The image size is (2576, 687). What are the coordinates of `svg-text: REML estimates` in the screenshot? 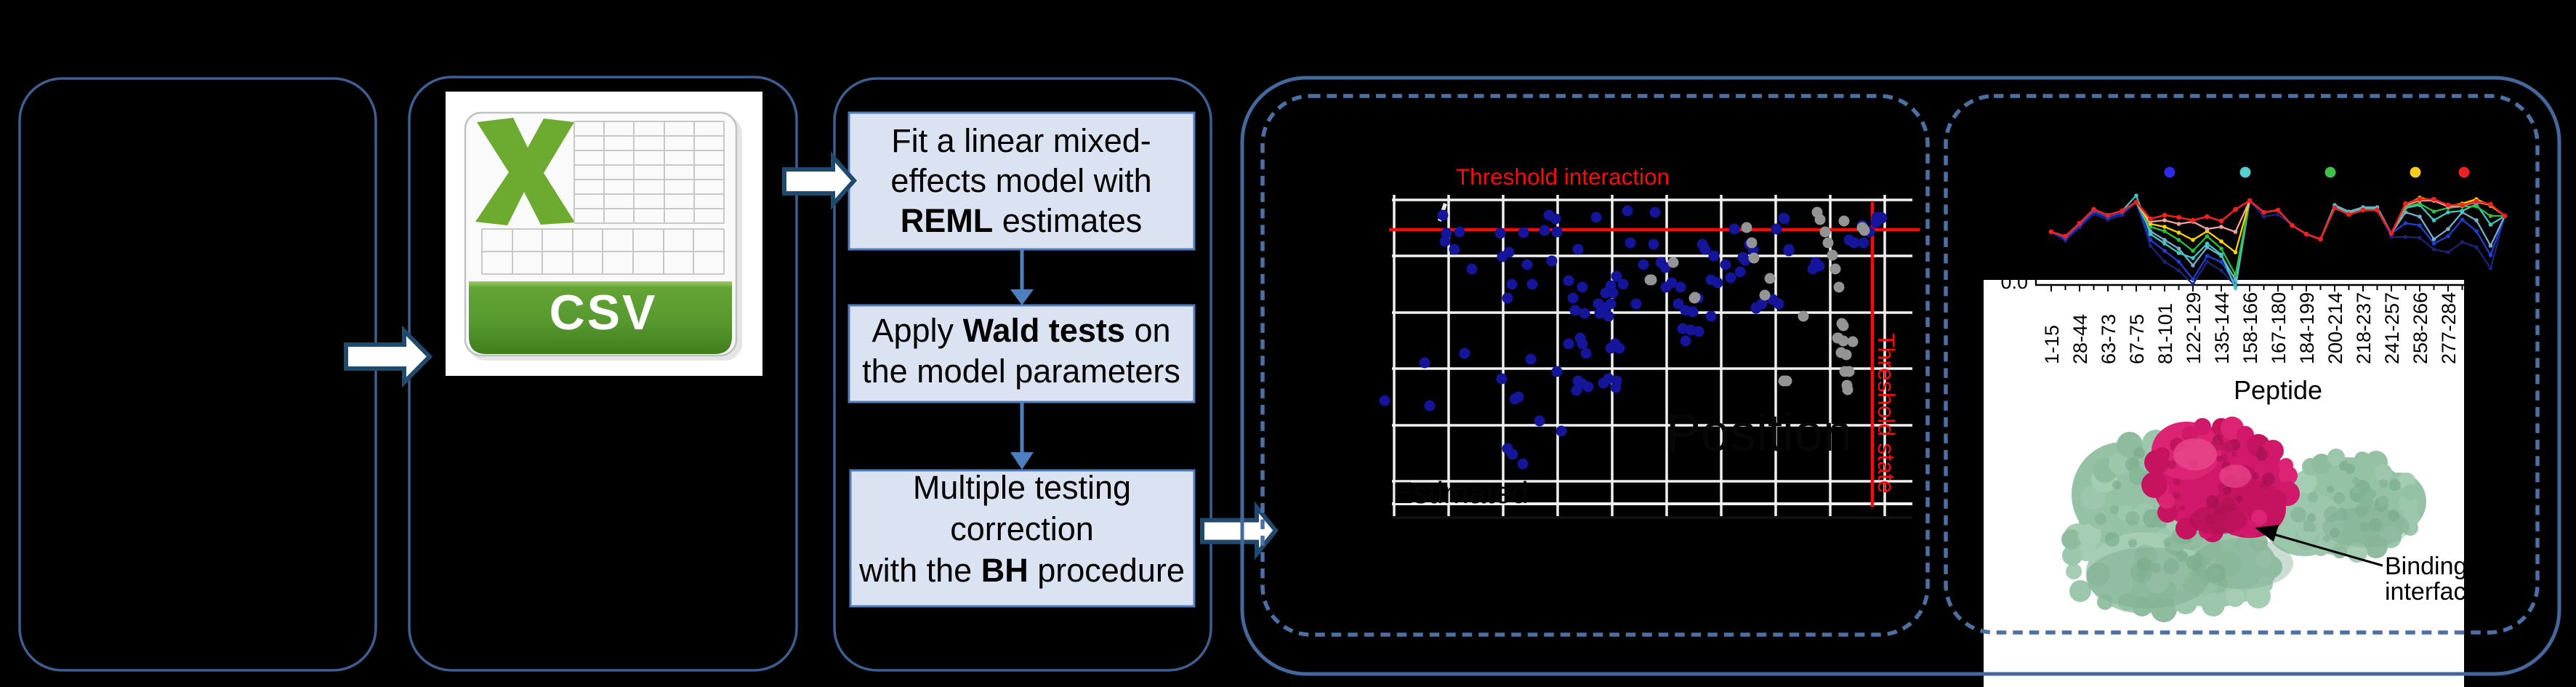 It's located at (1022, 220).